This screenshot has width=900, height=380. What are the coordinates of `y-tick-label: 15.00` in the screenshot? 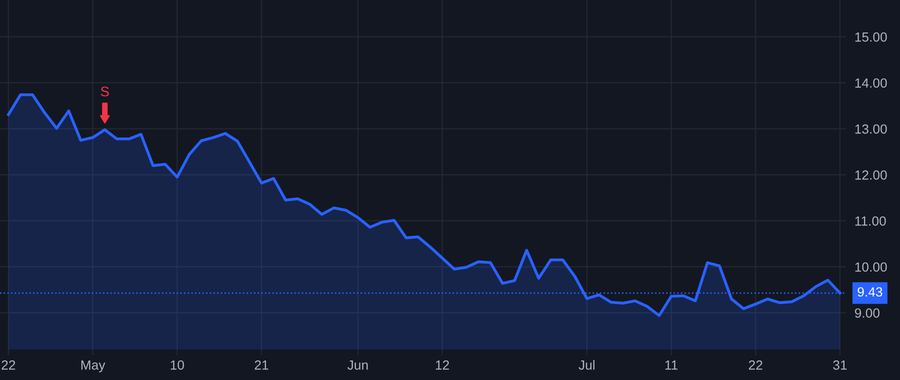 It's located at (871, 37).